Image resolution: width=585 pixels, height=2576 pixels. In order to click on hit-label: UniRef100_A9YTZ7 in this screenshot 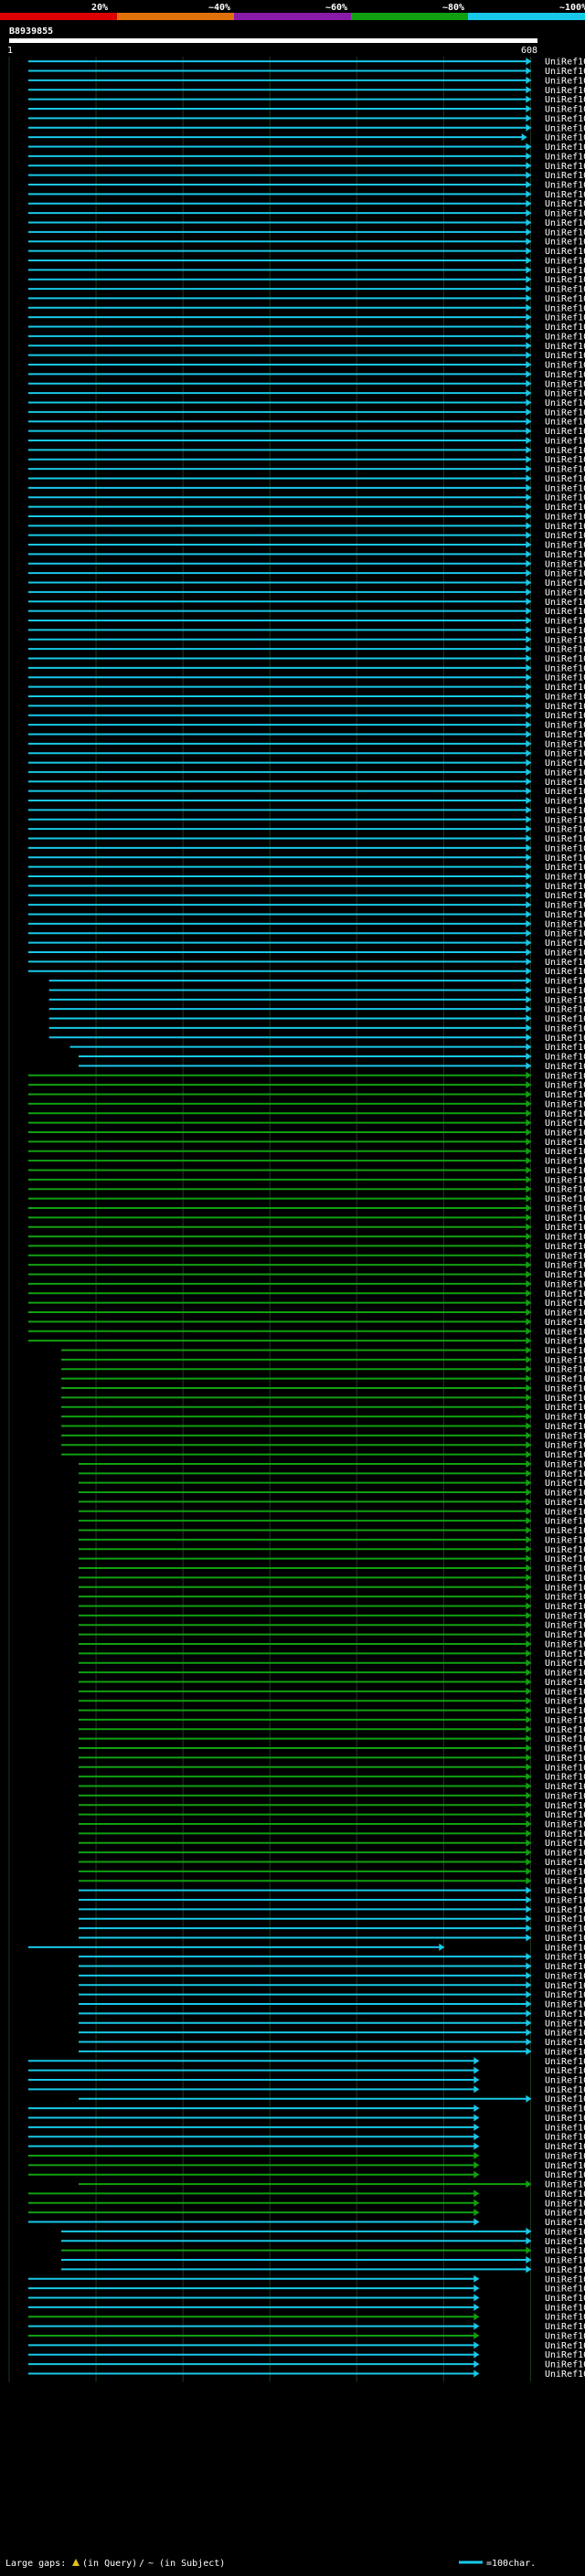, I will do `click(565, 707)`.